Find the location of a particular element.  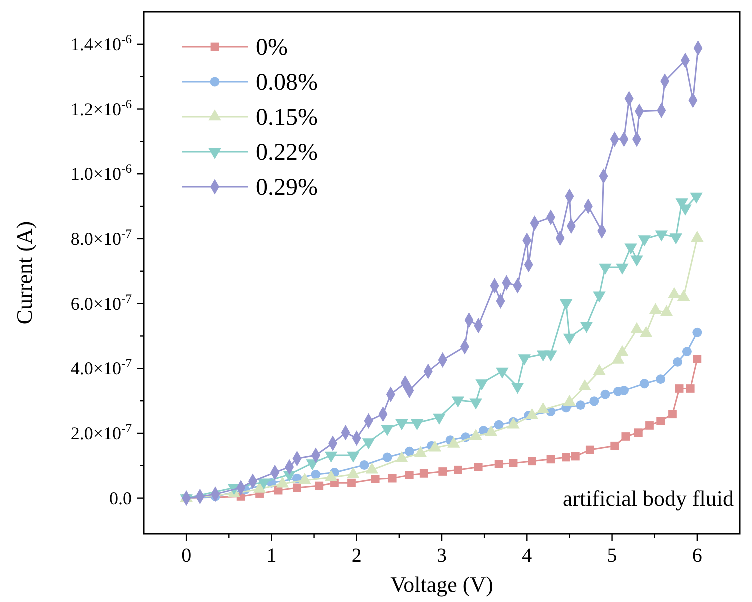

y-tick-label: 4.0×10$^{-7}$ is located at coordinates (101, 367).